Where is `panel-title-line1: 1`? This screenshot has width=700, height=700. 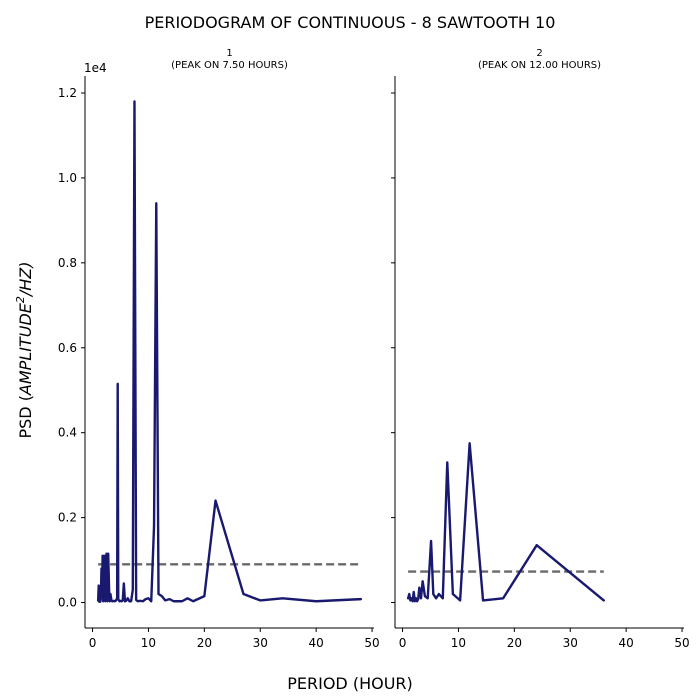 panel-title-line1: 1 is located at coordinates (229, 53).